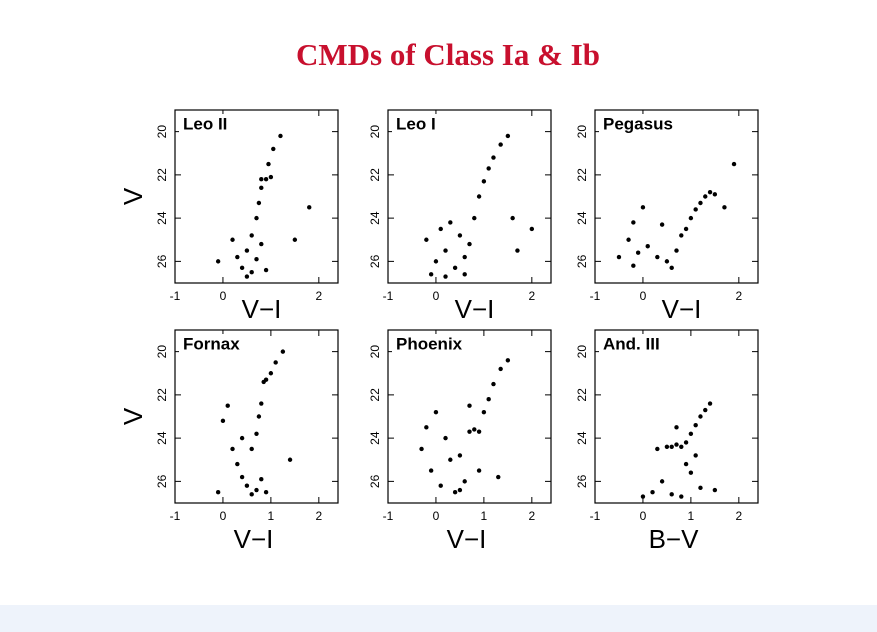  What do you see at coordinates (691, 516) in the screenshot?
I see `x-tick-label: 1` at bounding box center [691, 516].